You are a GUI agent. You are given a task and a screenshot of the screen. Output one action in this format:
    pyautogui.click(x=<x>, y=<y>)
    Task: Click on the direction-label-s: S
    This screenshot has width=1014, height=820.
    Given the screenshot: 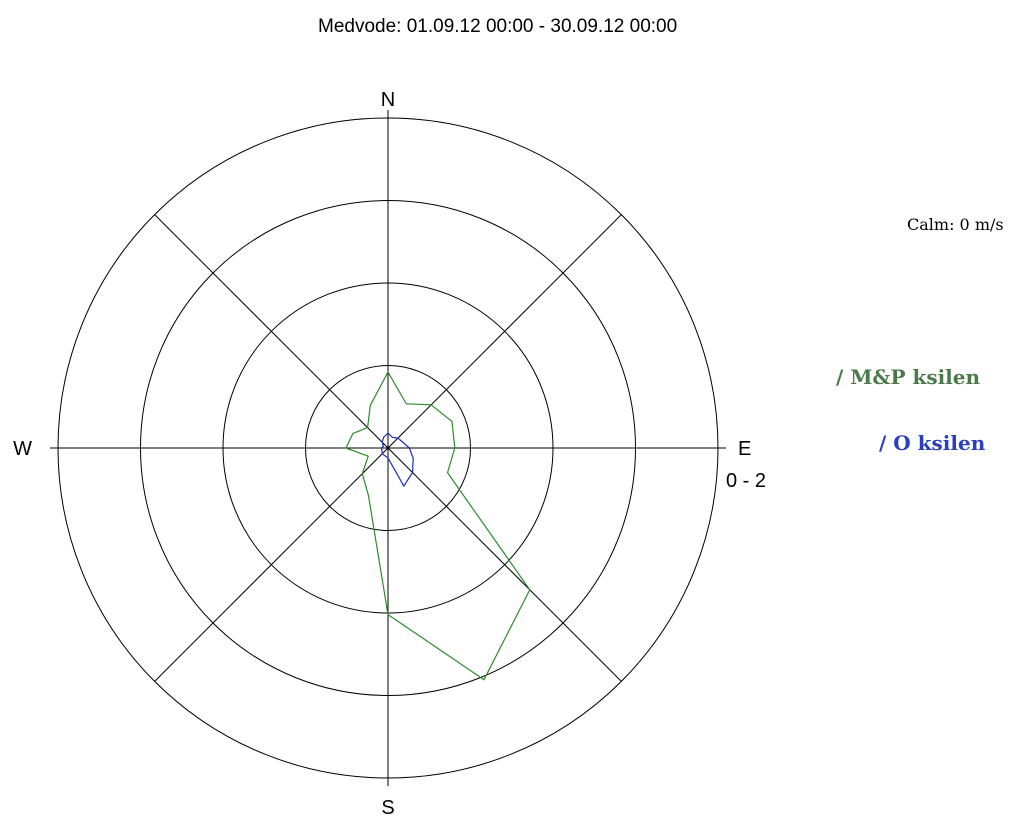 What is the action you would take?
    pyautogui.click(x=387, y=808)
    